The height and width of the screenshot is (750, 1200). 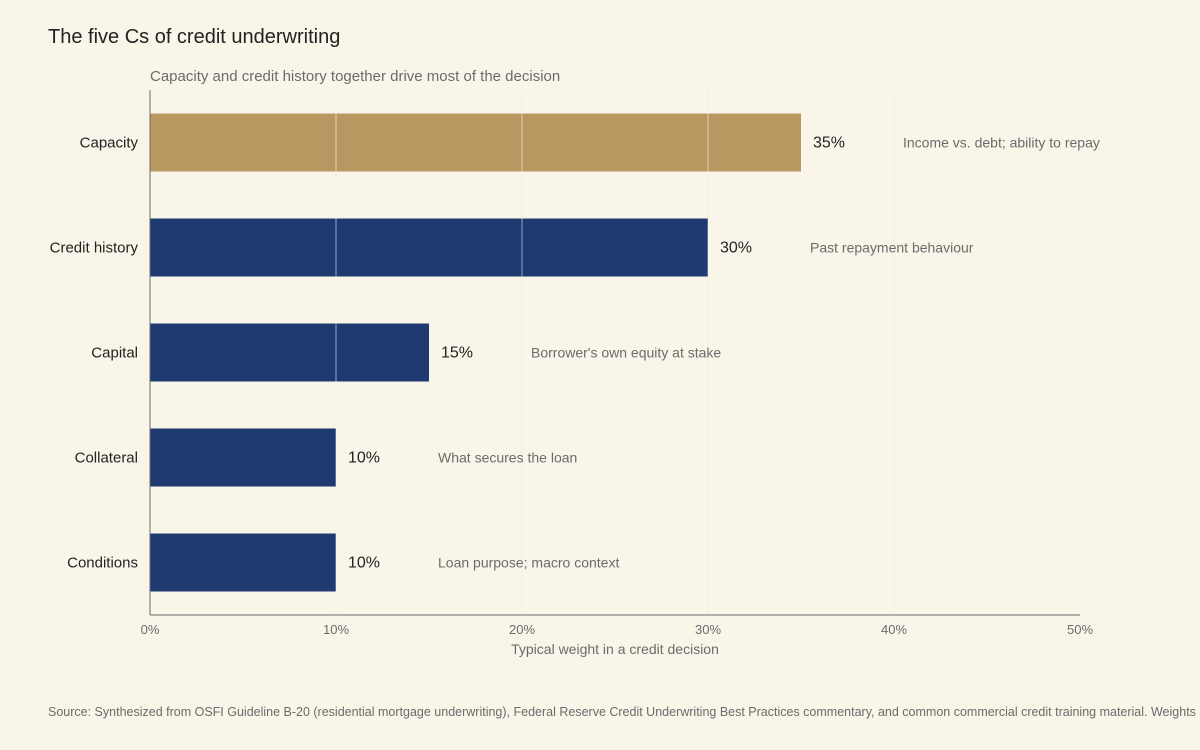 I want to click on category-label: Capital, so click(x=114, y=353).